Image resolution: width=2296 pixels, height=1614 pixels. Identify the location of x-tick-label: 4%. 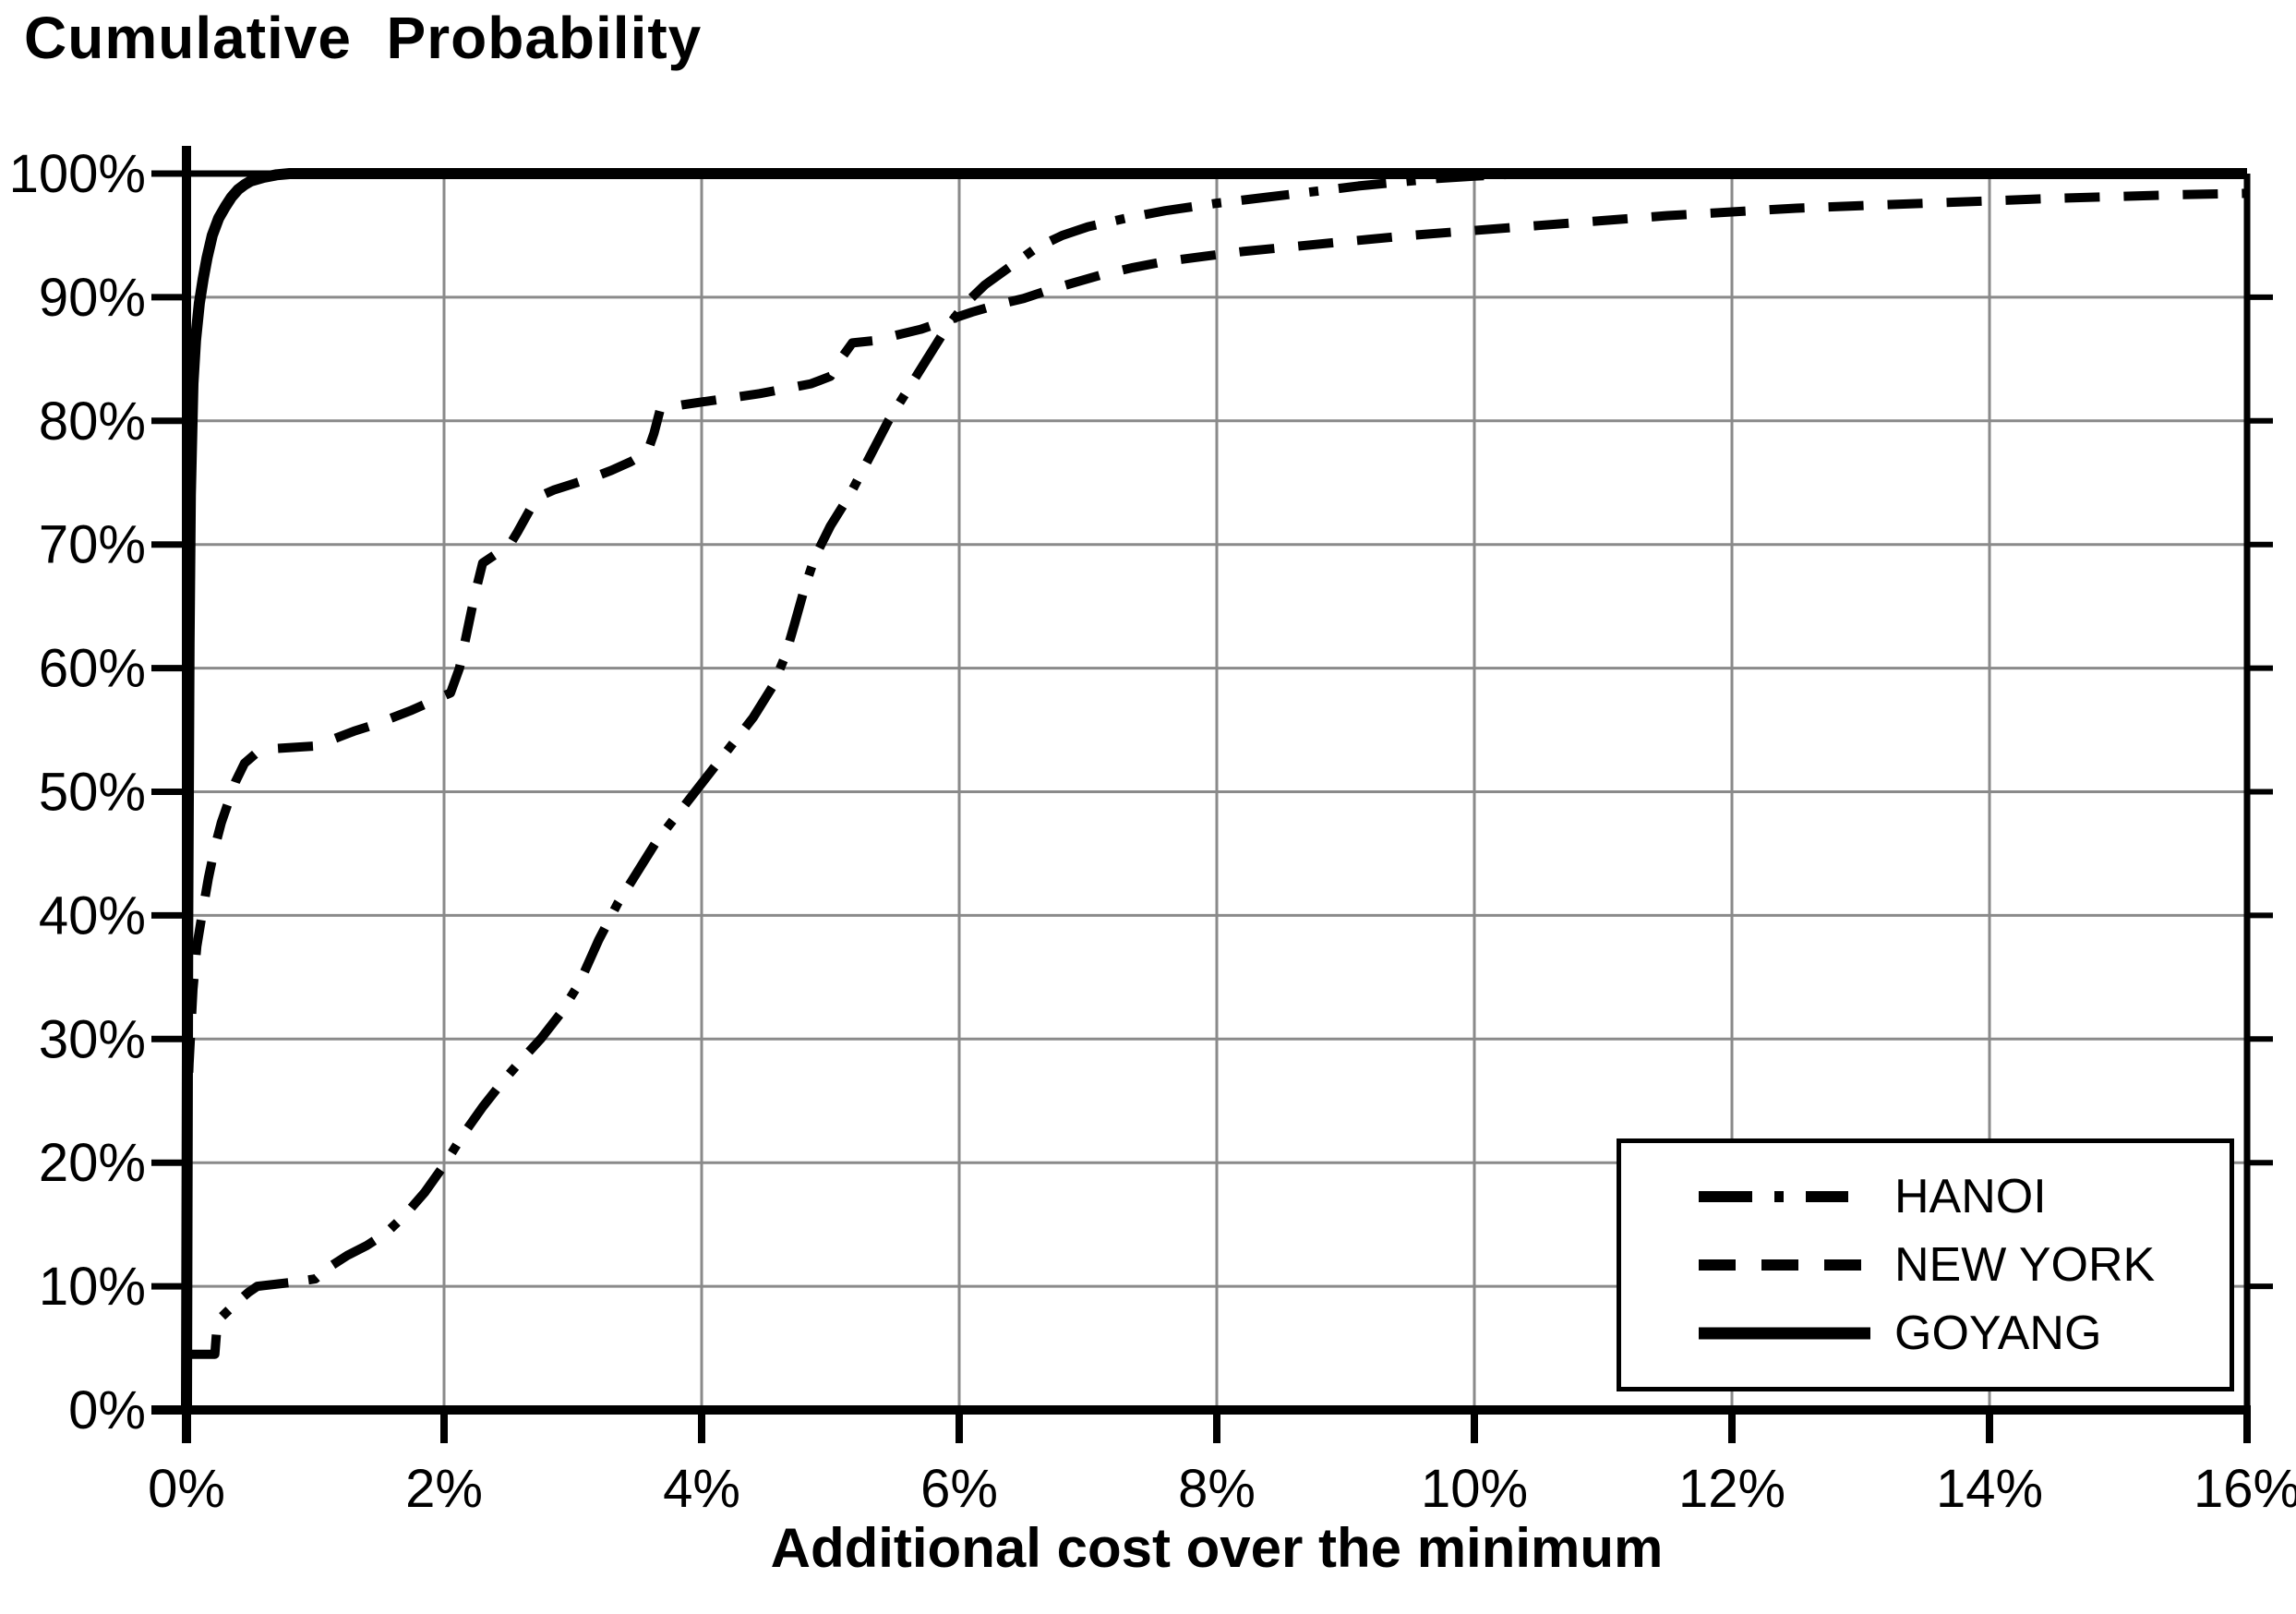
(701, 1489).